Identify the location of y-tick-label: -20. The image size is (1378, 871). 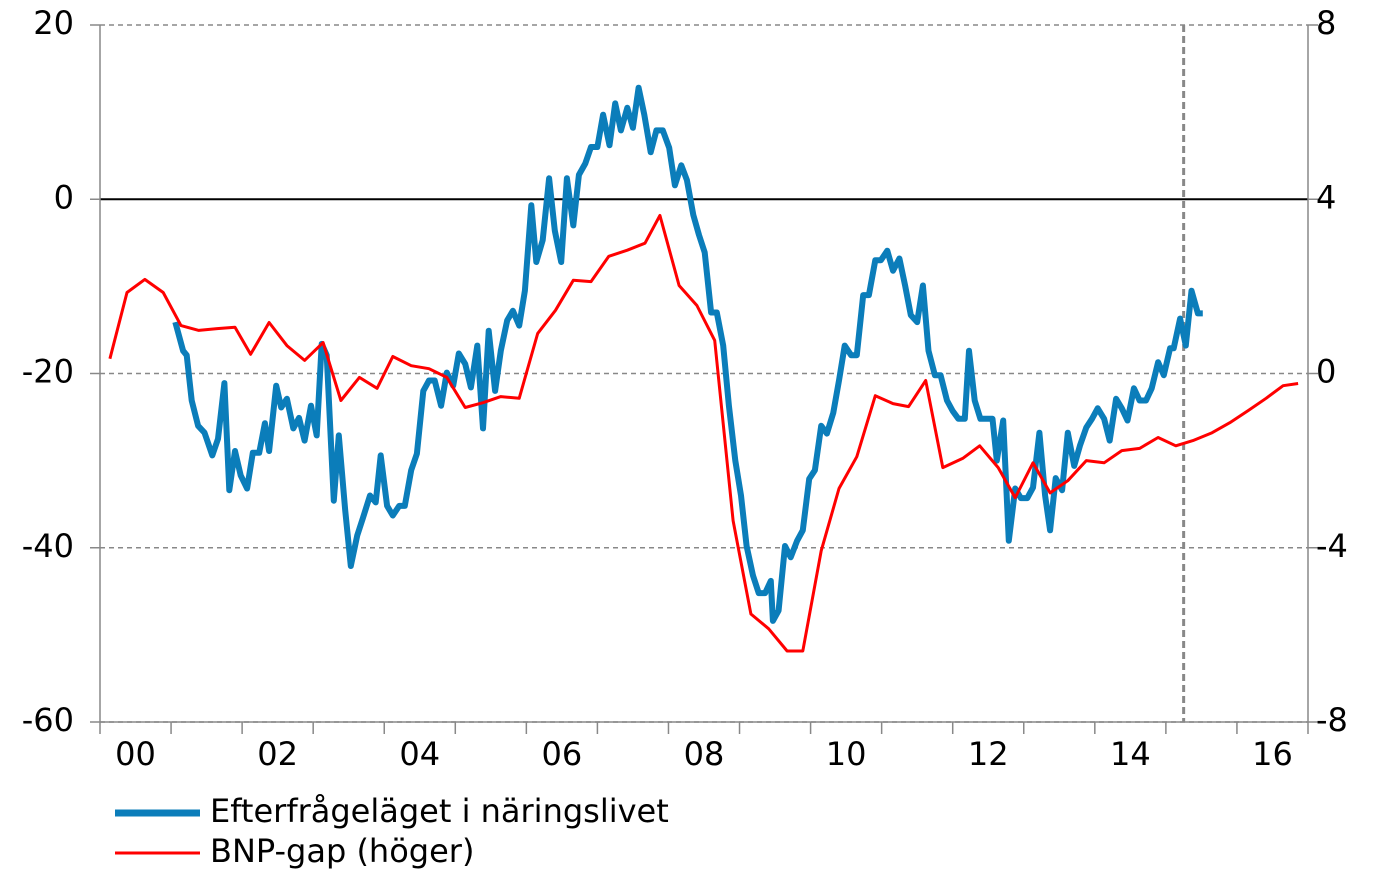
(48, 372).